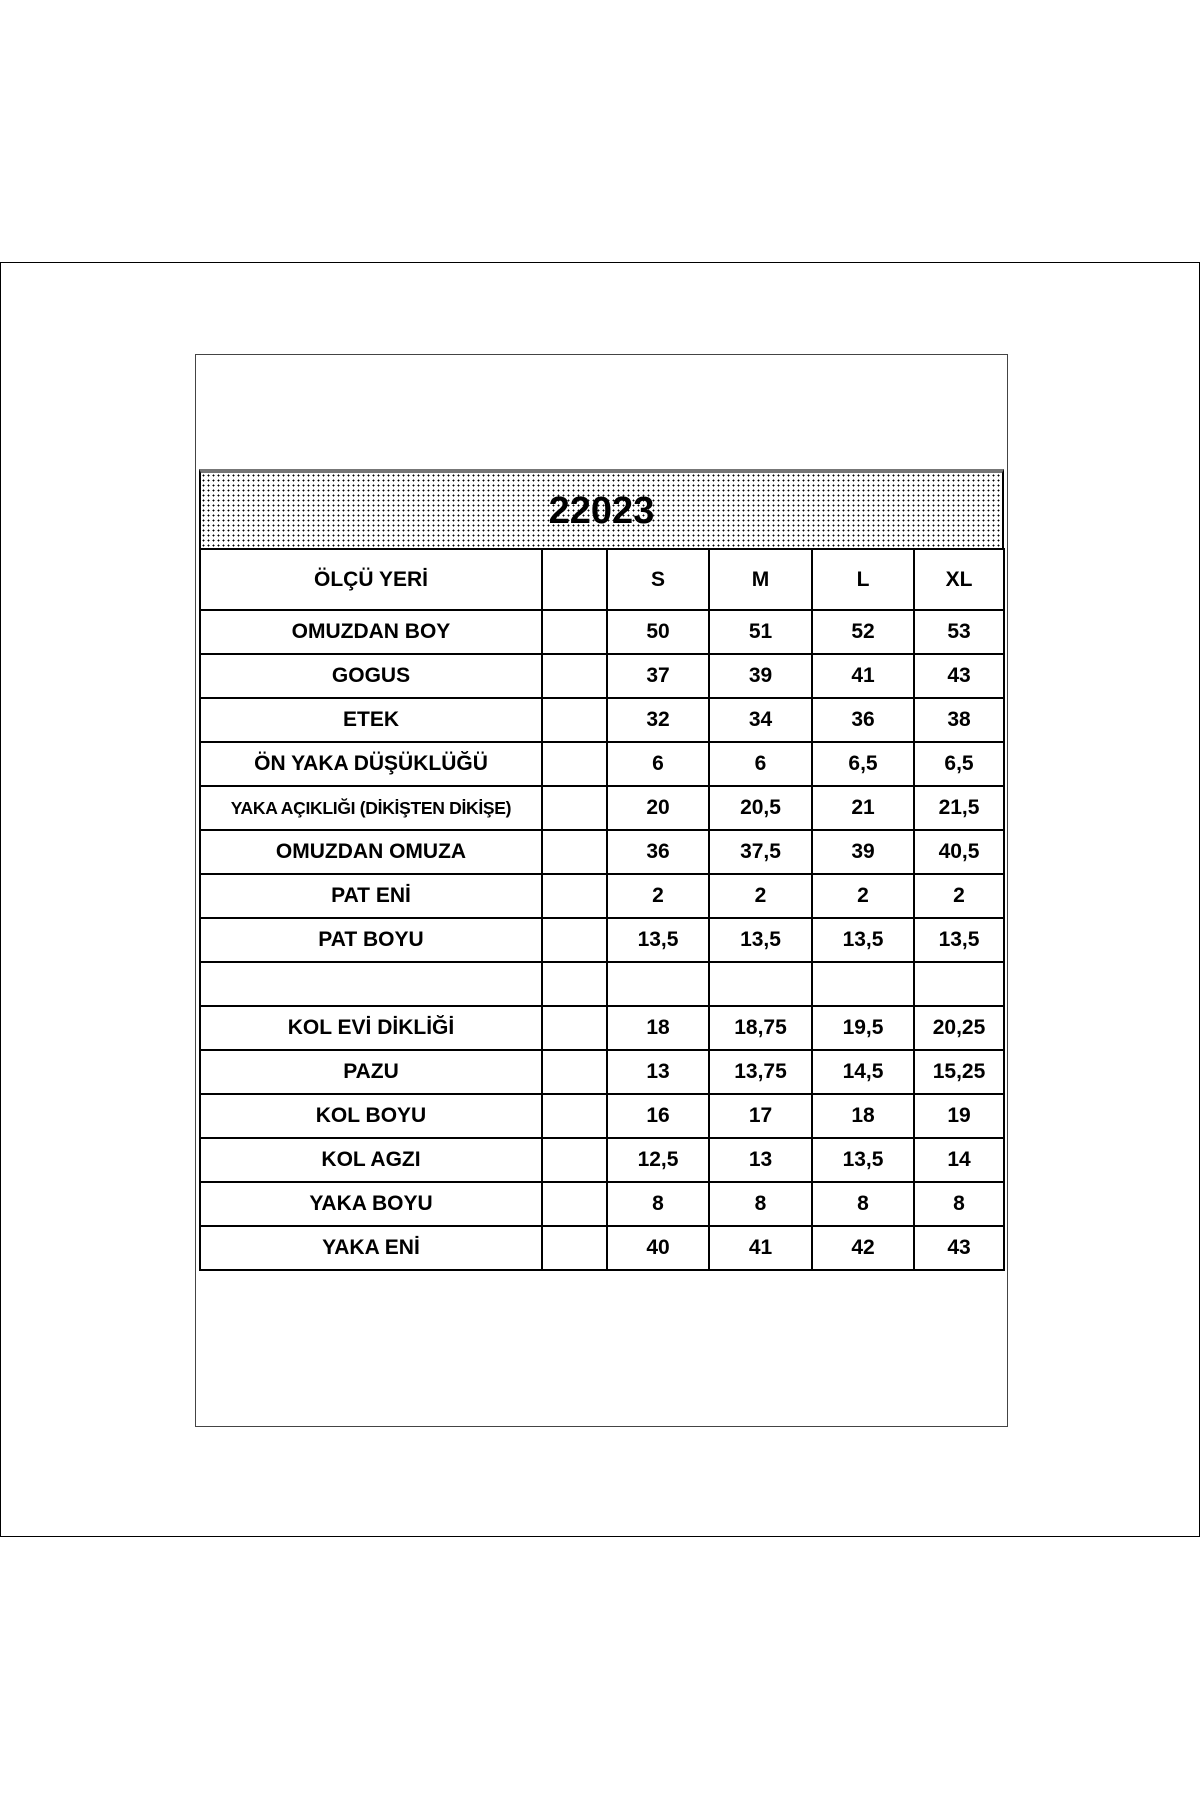 The image size is (1200, 1800). What do you see at coordinates (760, 1072) in the screenshot?
I see `size-value: 13,75` at bounding box center [760, 1072].